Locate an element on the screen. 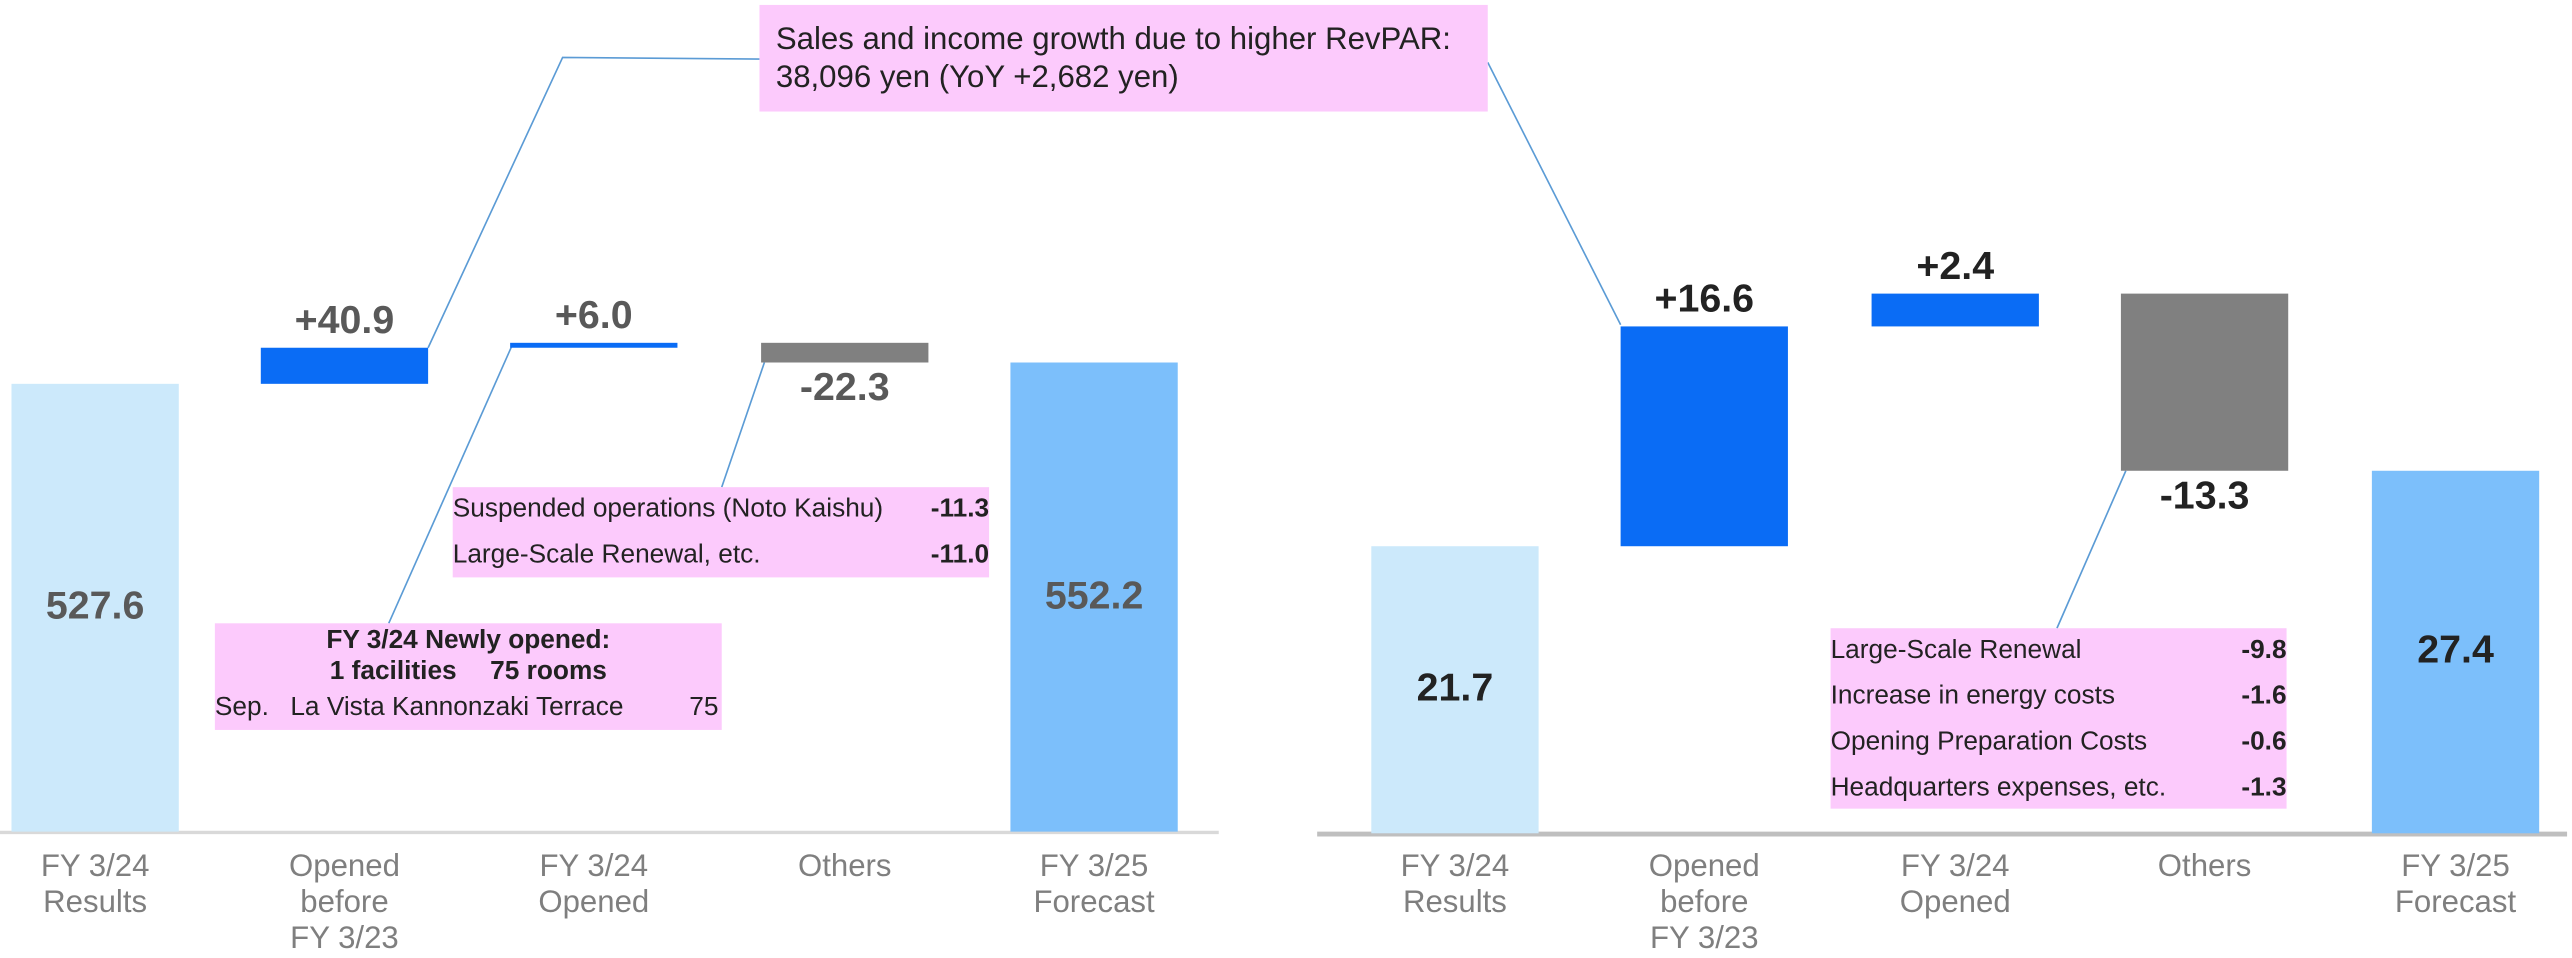 Image resolution: width=2572 pixels, height=958 pixels. month: Sep. is located at coordinates (241, 707).